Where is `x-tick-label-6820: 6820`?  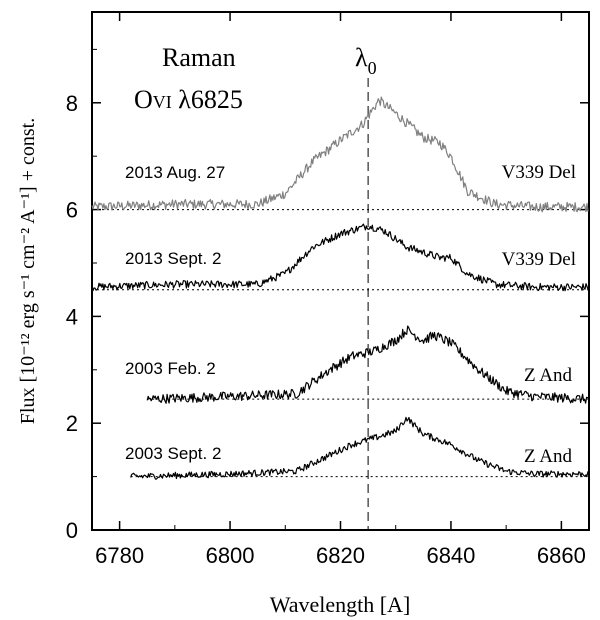 x-tick-label-6820: 6820 is located at coordinates (340, 555).